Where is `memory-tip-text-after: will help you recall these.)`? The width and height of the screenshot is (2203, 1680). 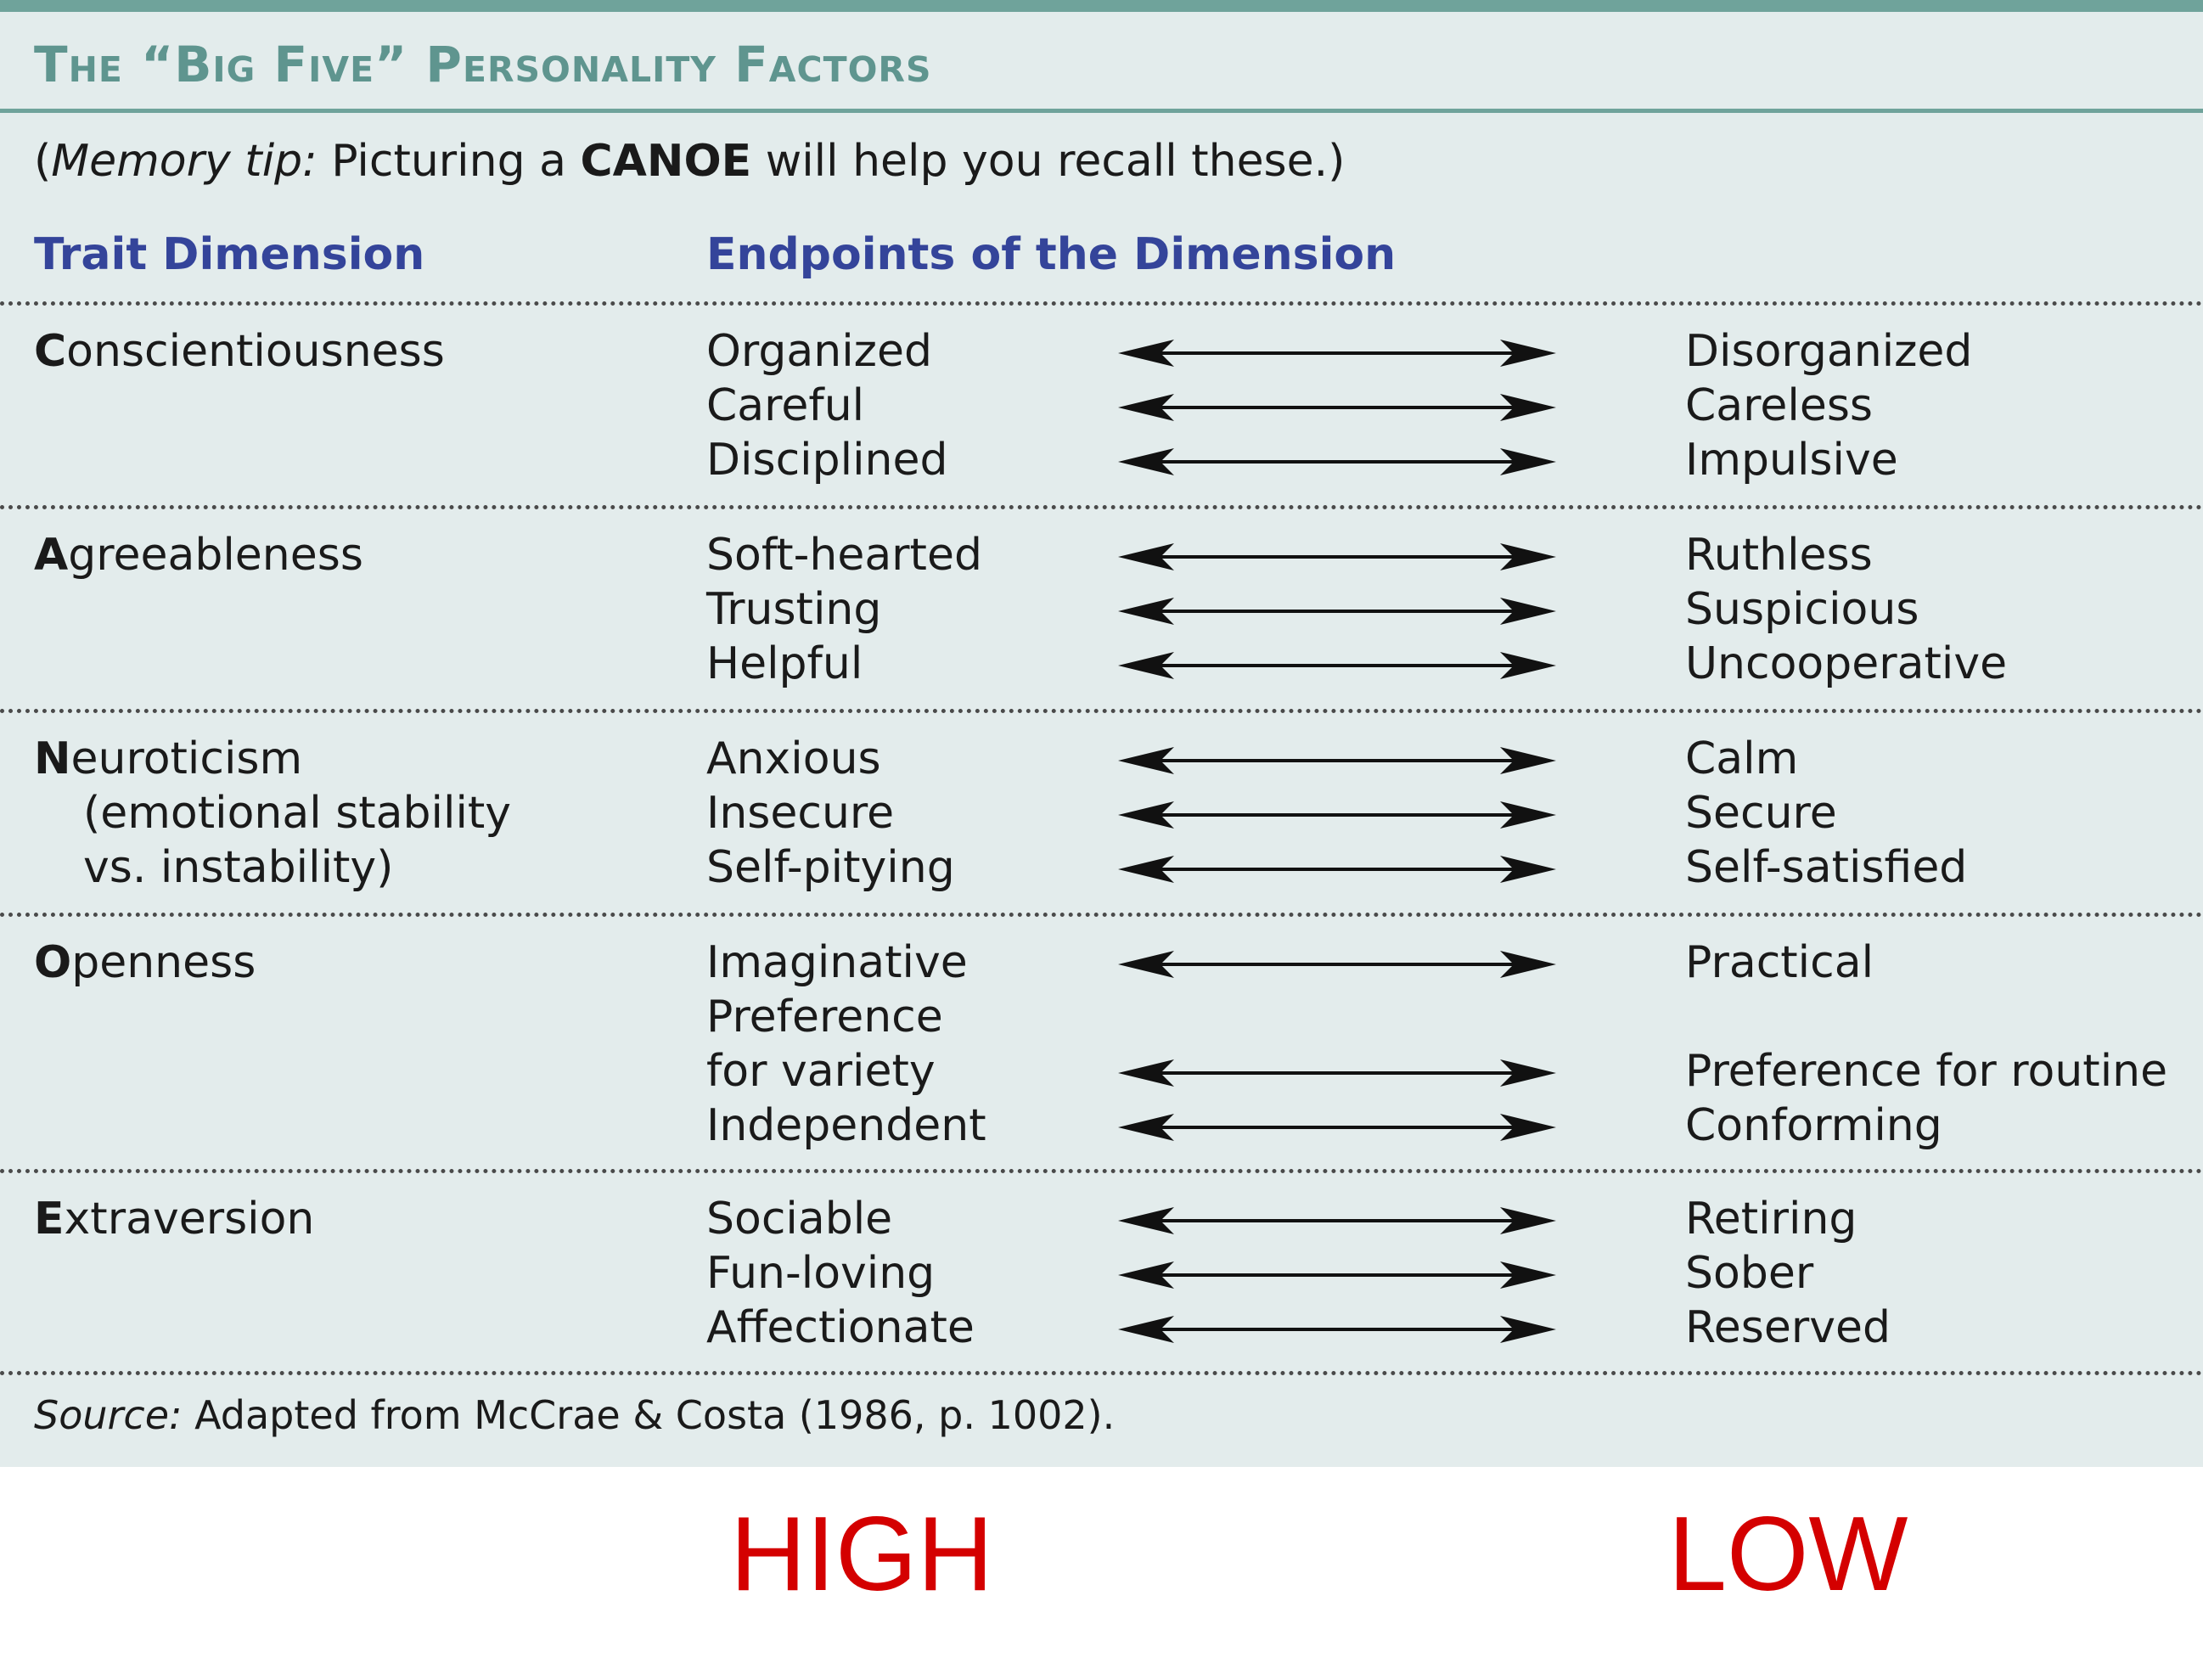
memory-tip-text-after: will help you recall these.) is located at coordinates (1048, 162).